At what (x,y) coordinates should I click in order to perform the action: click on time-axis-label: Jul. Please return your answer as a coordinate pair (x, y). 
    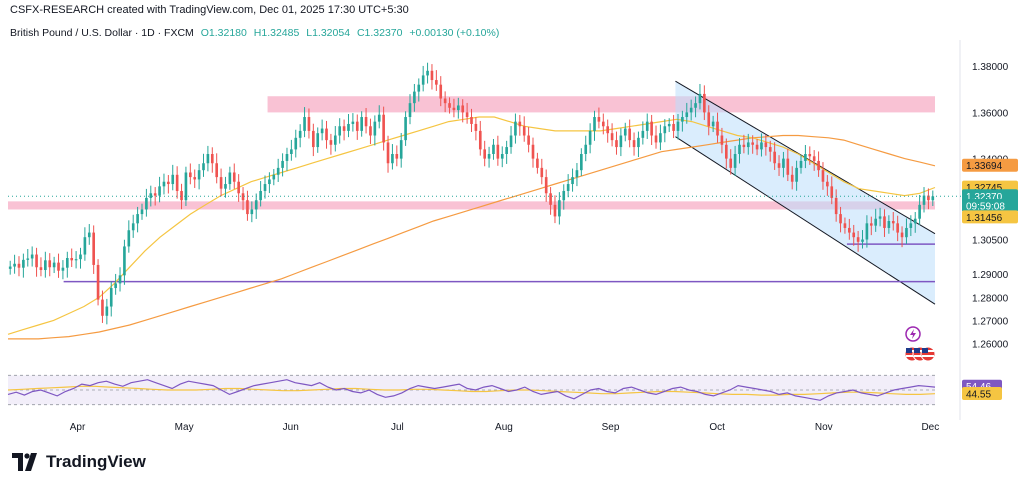
    Looking at the image, I should click on (397, 427).